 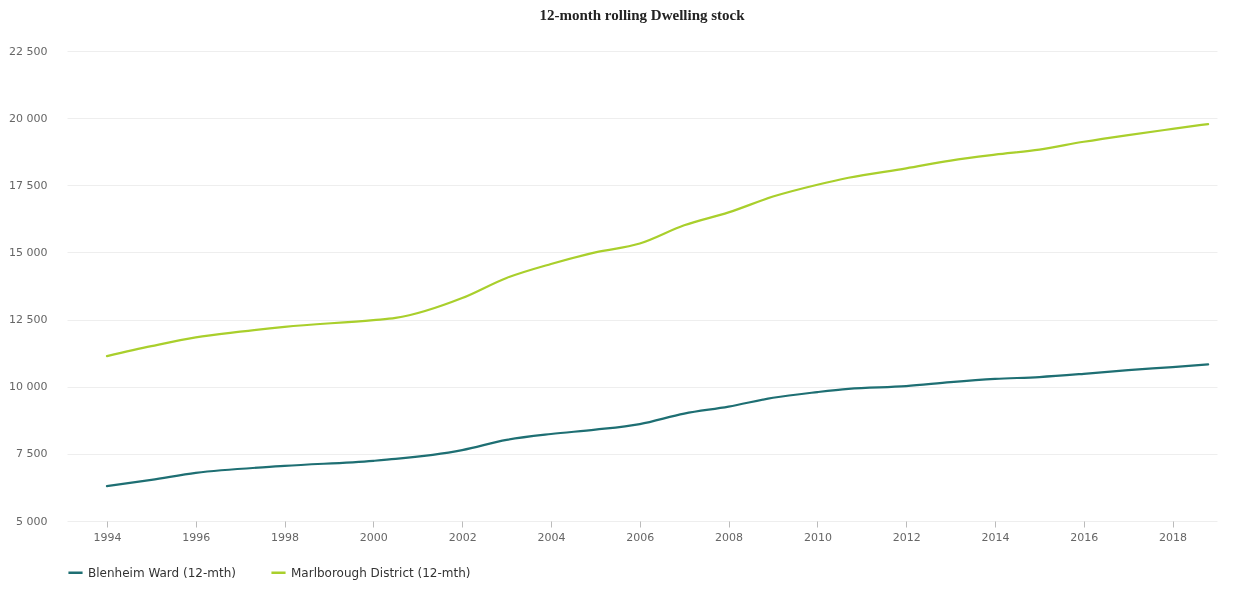 What do you see at coordinates (640, 537) in the screenshot?
I see `x-tick-label: 2006` at bounding box center [640, 537].